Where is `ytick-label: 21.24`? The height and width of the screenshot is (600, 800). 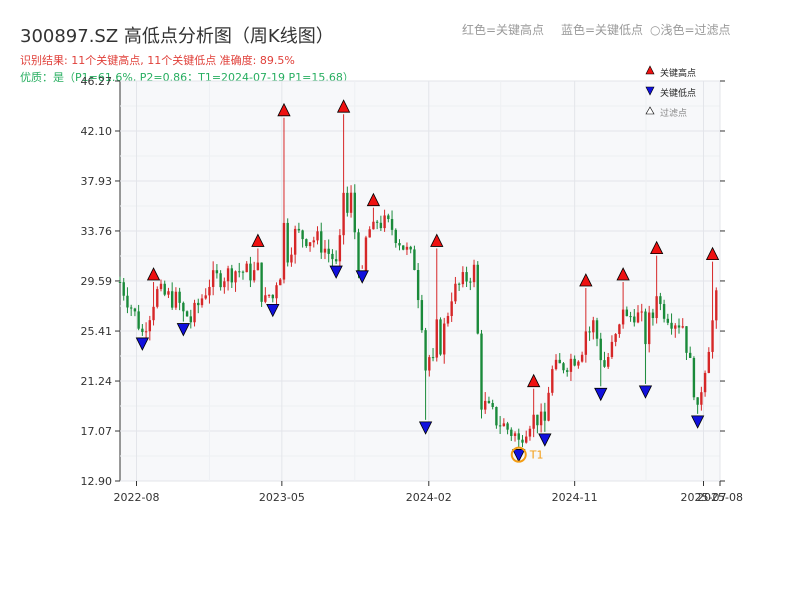 ytick-label: 21.24 is located at coordinates (97, 381).